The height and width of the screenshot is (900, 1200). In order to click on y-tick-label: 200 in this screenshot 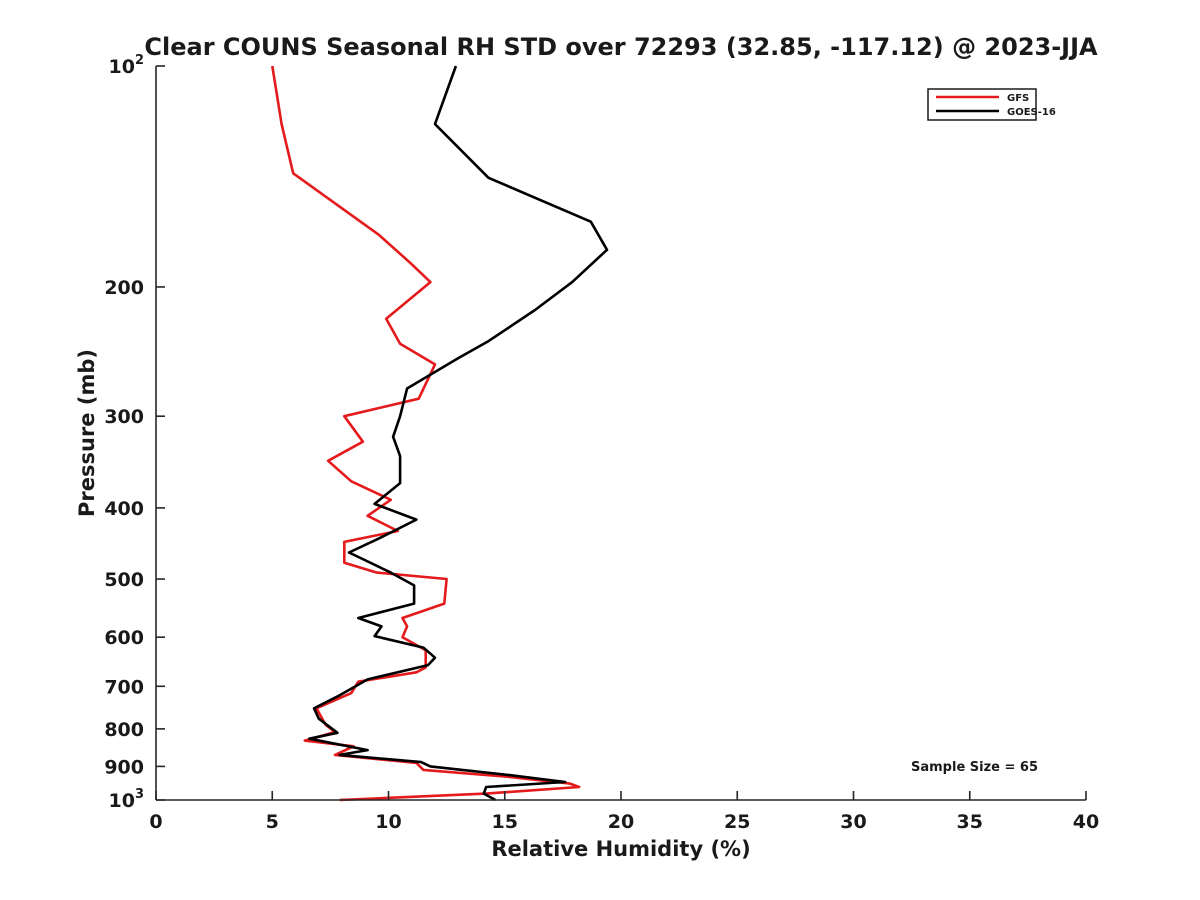, I will do `click(124, 288)`.